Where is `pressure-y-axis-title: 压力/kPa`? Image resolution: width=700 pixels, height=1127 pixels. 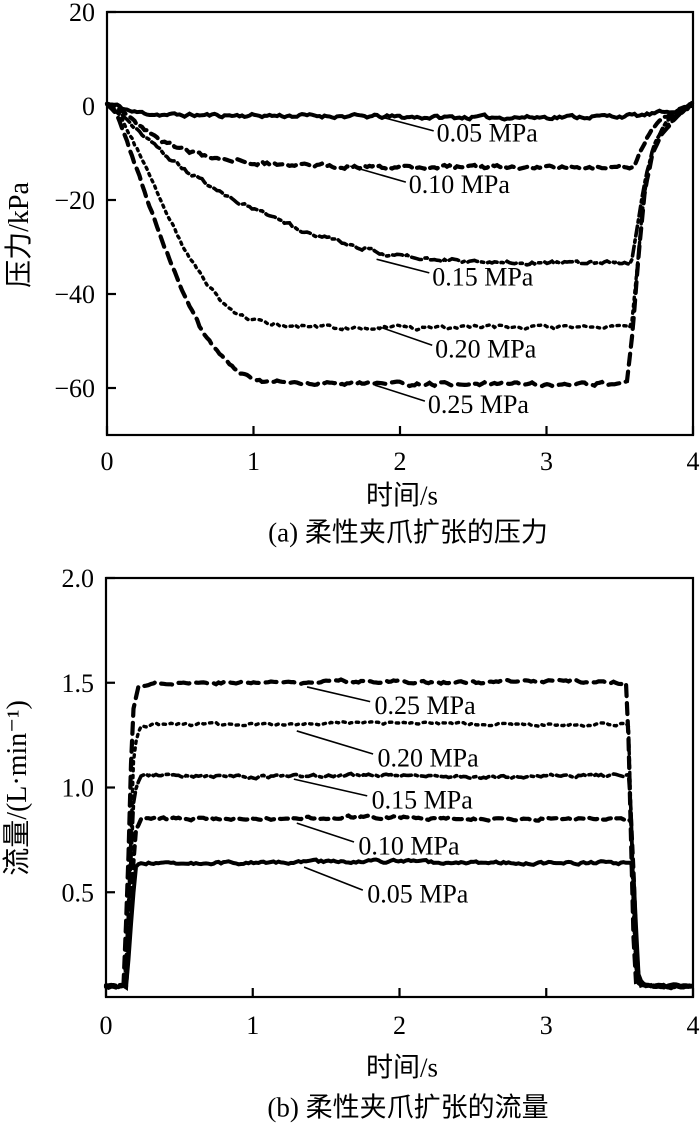
pressure-y-axis-title: 压力/kPa is located at coordinates (19, 235).